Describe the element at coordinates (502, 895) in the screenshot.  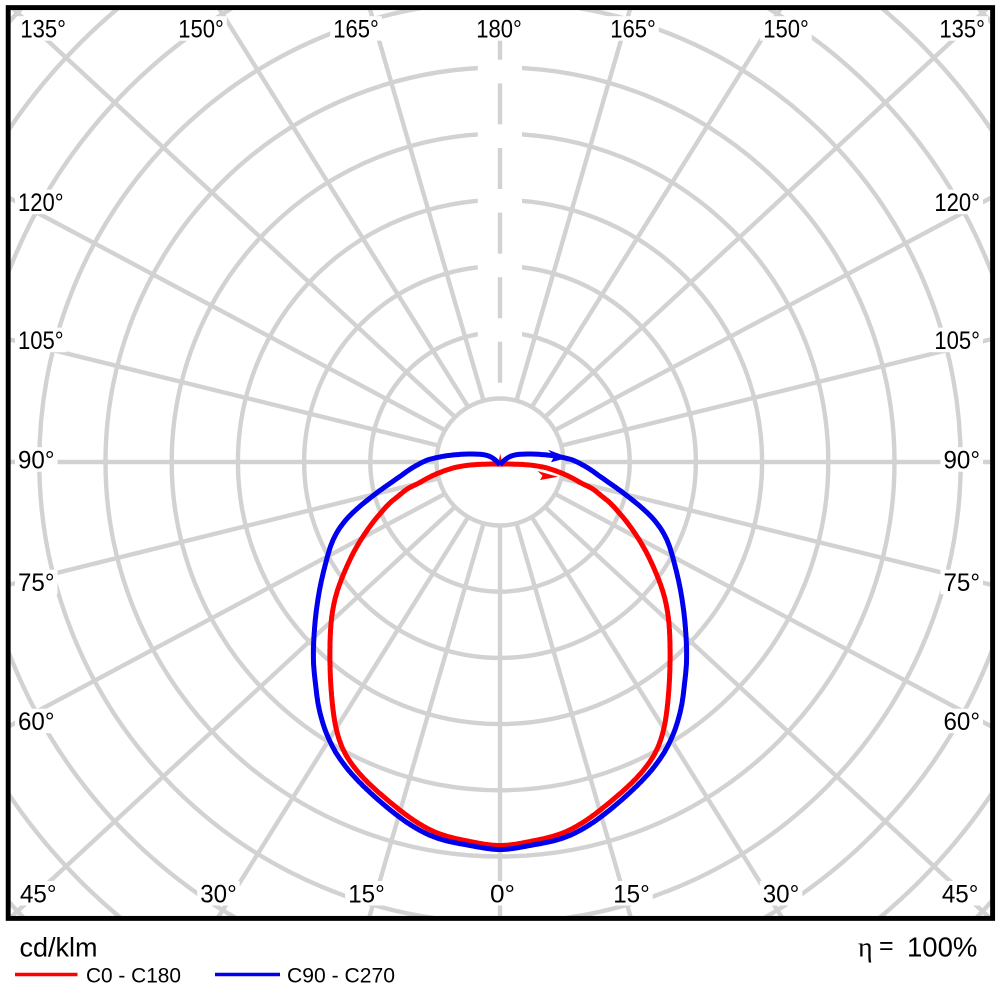
I see `svg-text: 0°` at that location.